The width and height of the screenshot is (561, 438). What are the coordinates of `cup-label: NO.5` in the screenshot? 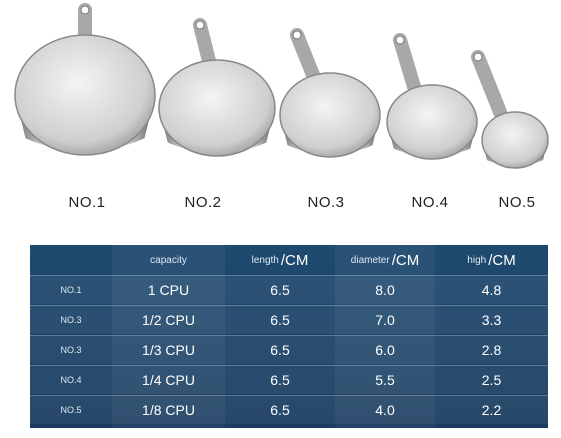 It's located at (517, 202).